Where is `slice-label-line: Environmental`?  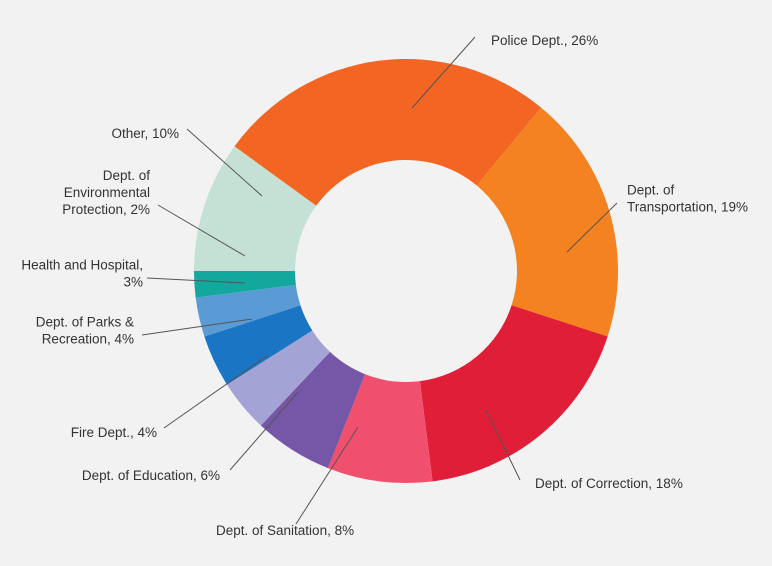 slice-label-line: Environmental is located at coordinates (107, 192).